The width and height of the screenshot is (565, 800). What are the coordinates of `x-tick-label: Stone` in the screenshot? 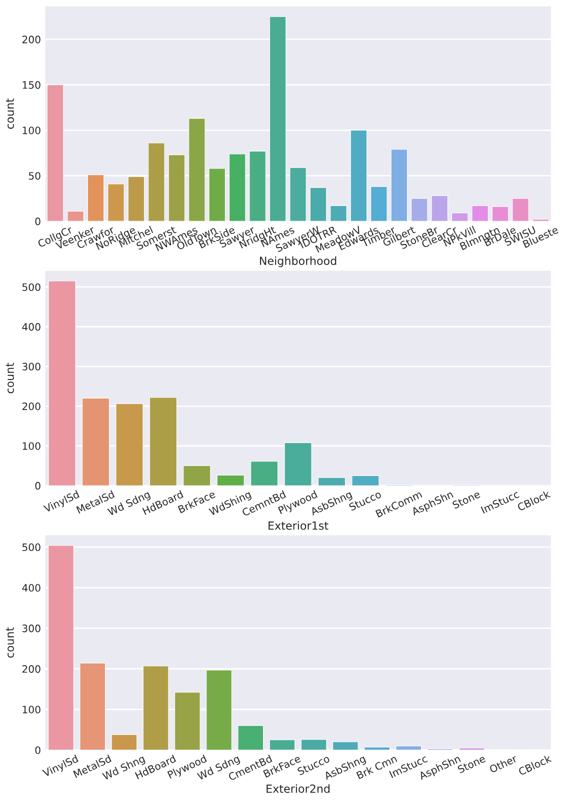 It's located at (466, 499).